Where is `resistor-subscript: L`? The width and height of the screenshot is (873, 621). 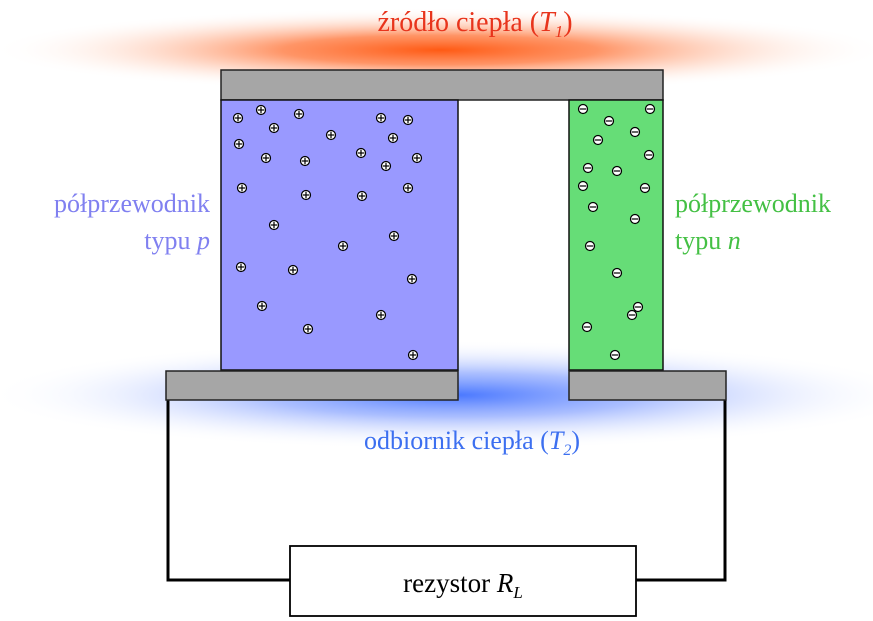 resistor-subscript: L is located at coordinates (517, 592).